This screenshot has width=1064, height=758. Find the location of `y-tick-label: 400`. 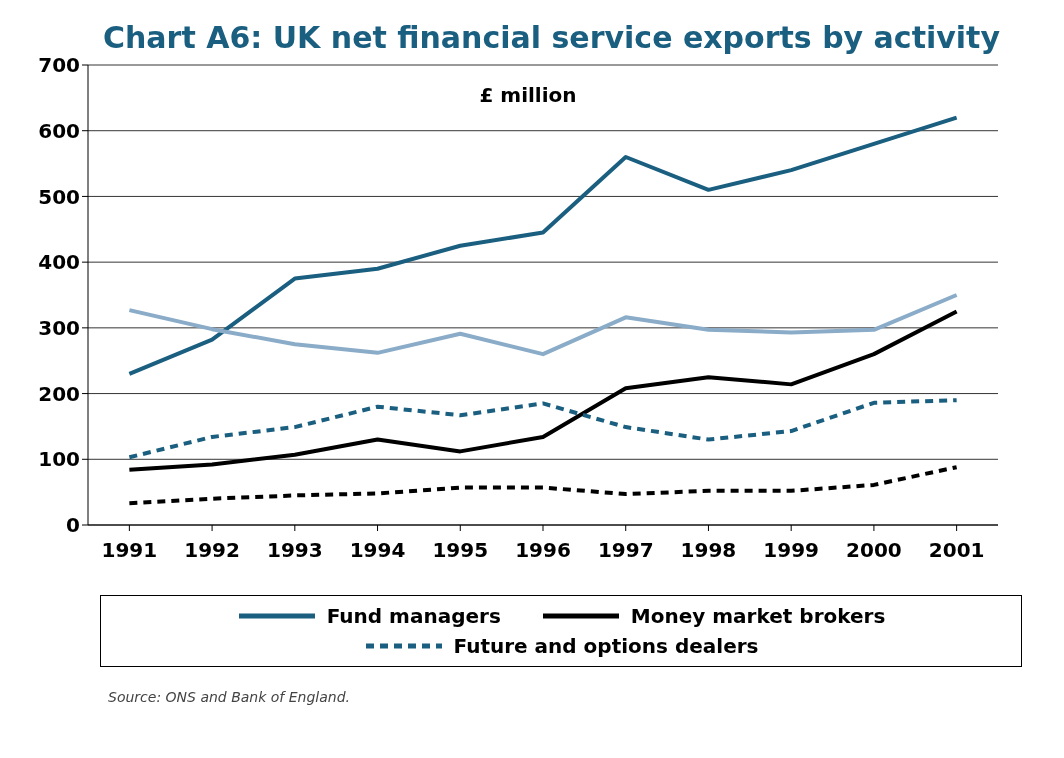

y-tick-label: 400 is located at coordinates (59, 262).